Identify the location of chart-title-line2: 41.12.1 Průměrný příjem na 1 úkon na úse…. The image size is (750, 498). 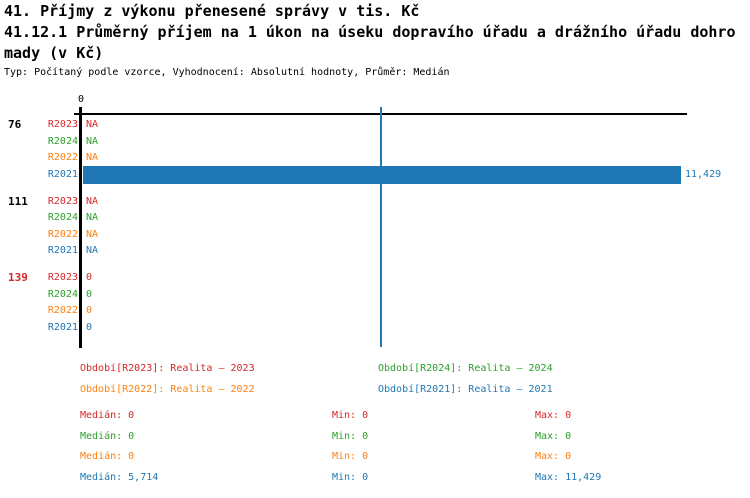
(370, 32).